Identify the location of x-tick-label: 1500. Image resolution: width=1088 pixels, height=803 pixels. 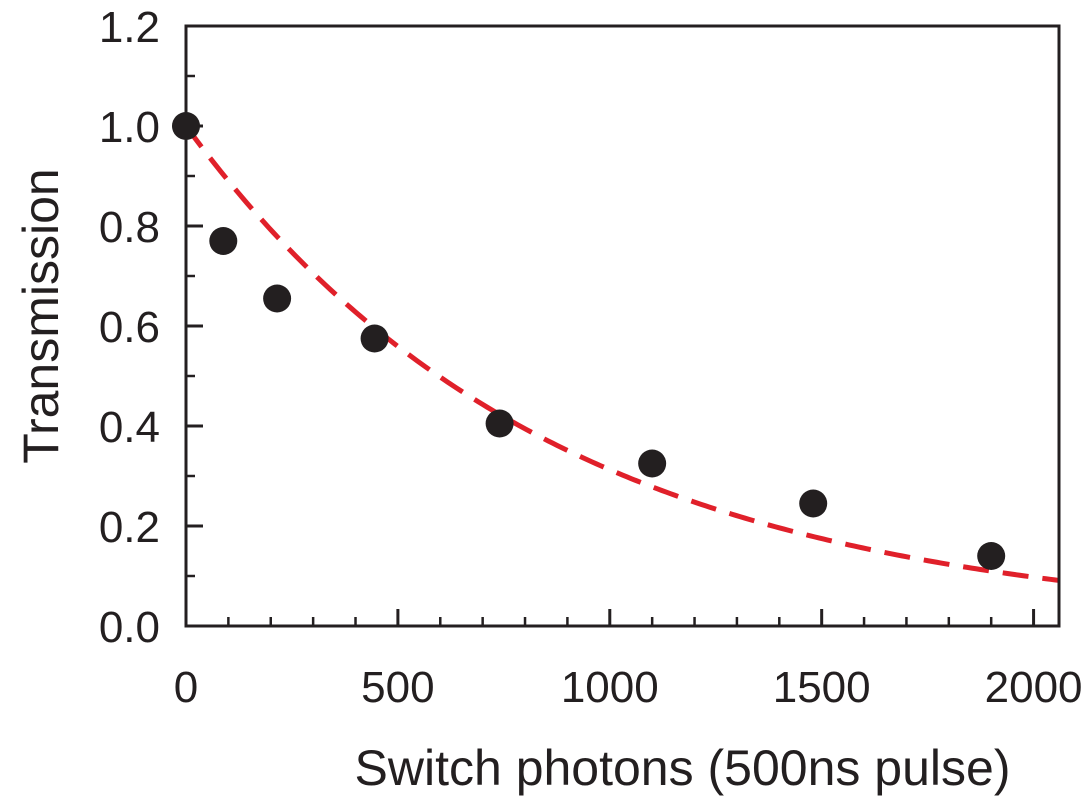
(822, 687).